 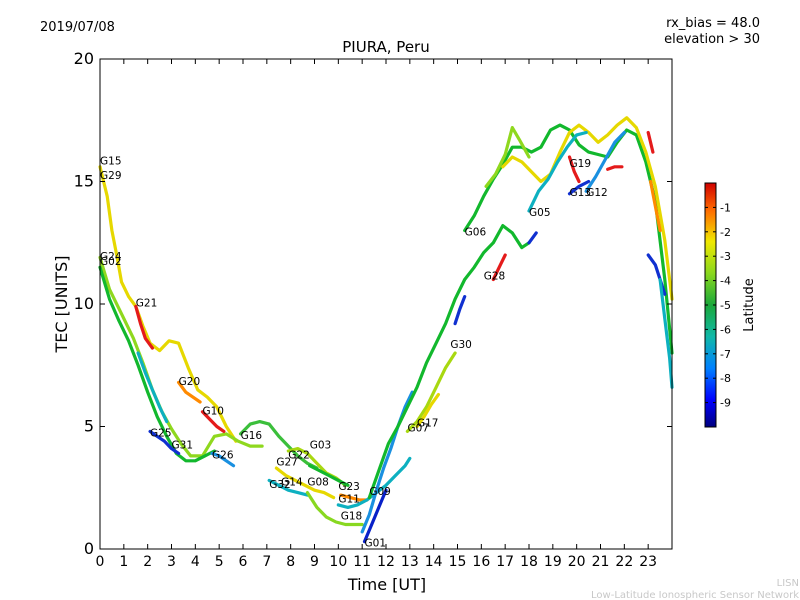 What do you see at coordinates (89, 548) in the screenshot?
I see `y-tick-label: 0` at bounding box center [89, 548].